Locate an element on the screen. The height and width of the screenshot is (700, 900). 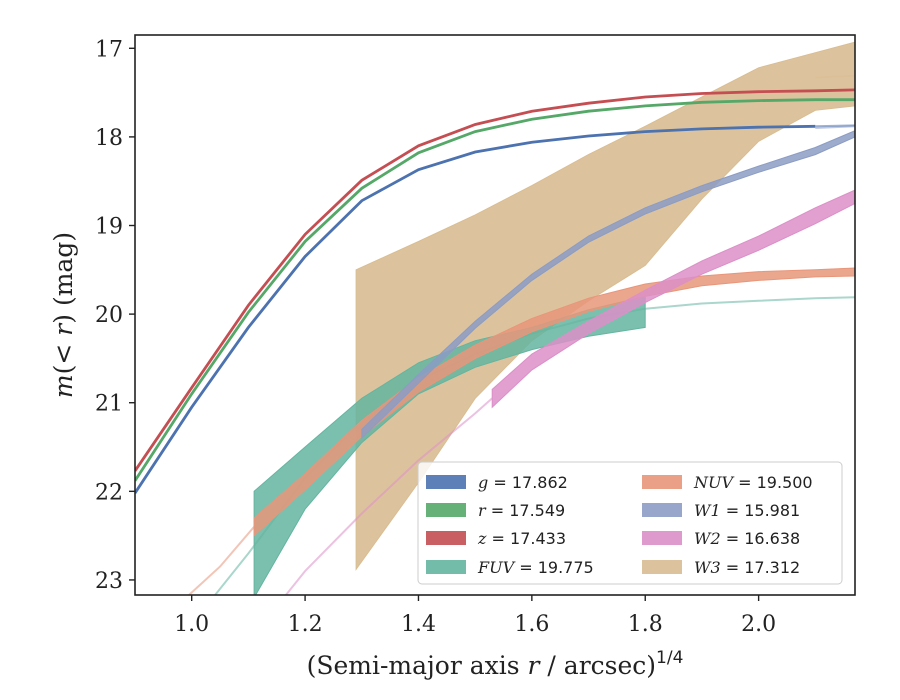
y-tick-label: 22 is located at coordinates (109, 492).